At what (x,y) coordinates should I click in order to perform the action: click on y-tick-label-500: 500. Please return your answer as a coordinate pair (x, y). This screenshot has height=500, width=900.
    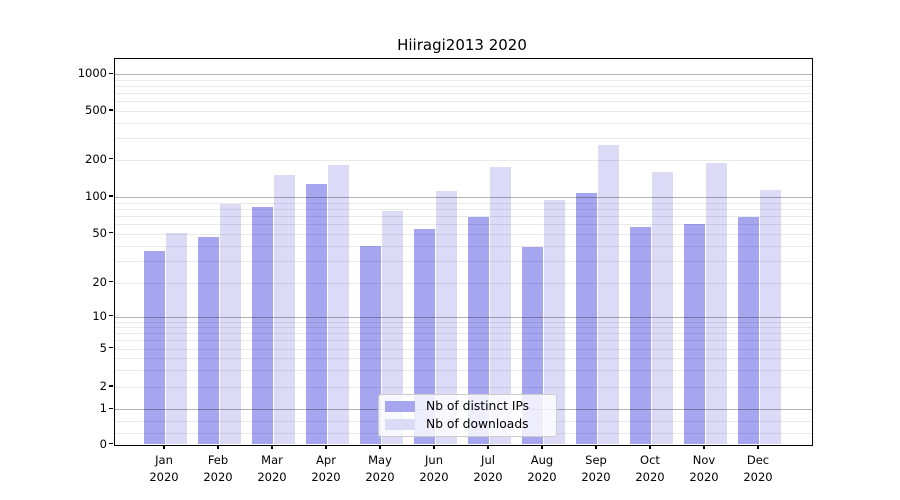
    Looking at the image, I should click on (96, 110).